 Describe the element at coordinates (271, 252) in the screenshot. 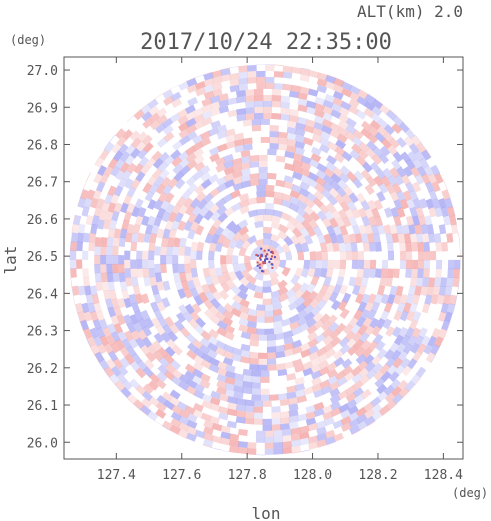

I see `center-speckle` at that location.